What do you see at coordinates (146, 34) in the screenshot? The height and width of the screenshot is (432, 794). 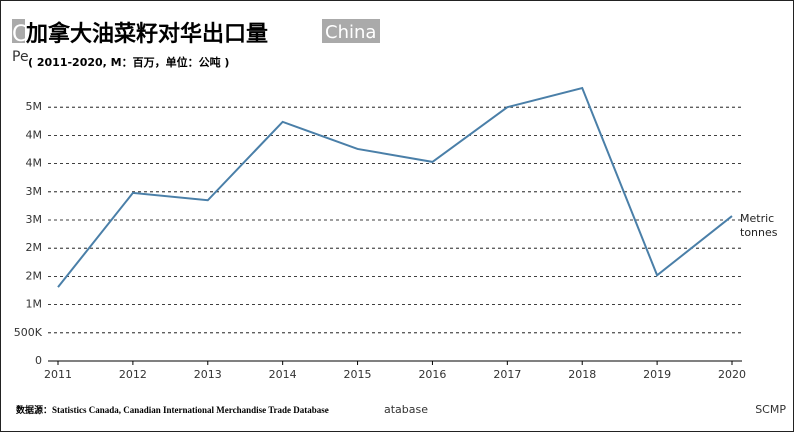 I see `chart-title: 加拿大油菜籽对华出口量` at bounding box center [146, 34].